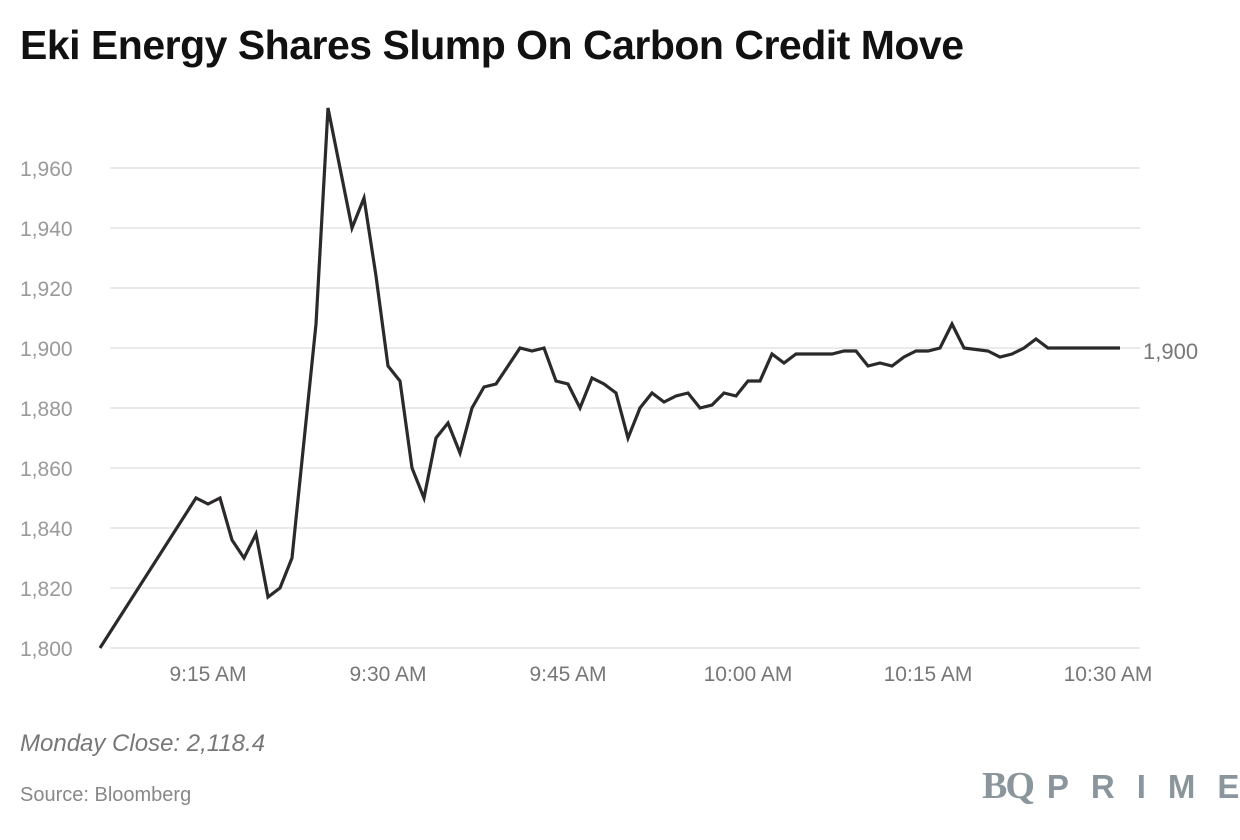  I want to click on y-tick-label: 1,940, so click(46, 229).